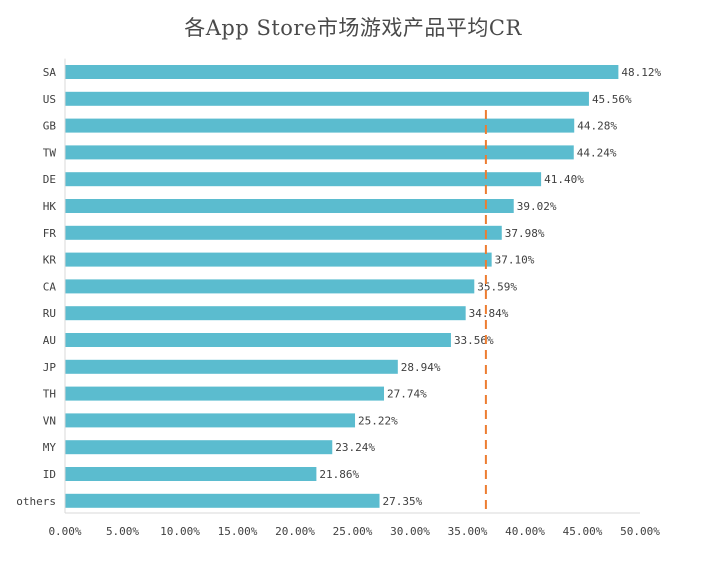  Describe the element at coordinates (222, 500) in the screenshot. I see `bar-others` at that location.